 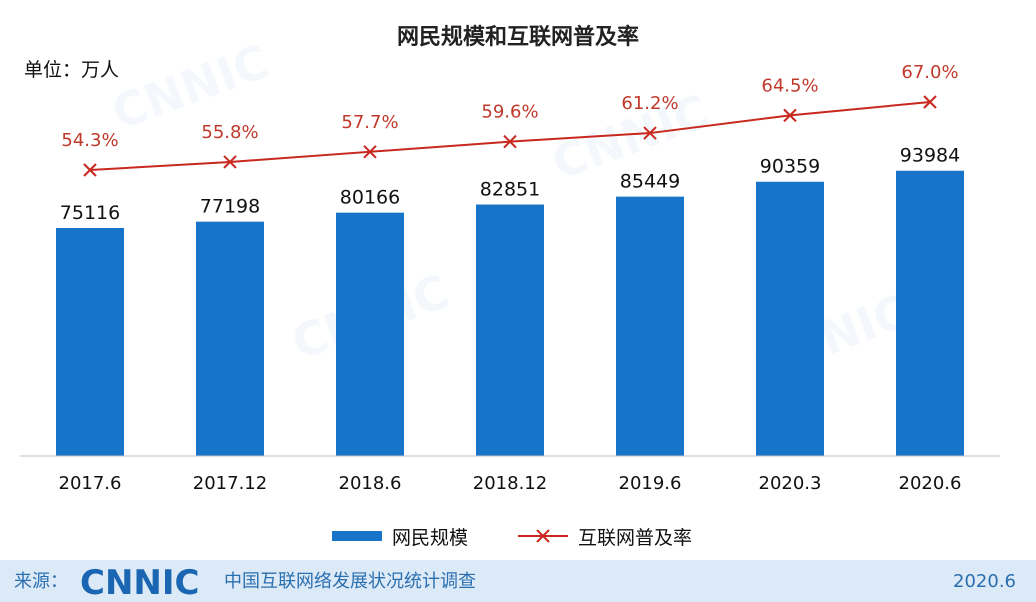 What do you see at coordinates (90, 483) in the screenshot?
I see `x-tick-label: 2017.6` at bounding box center [90, 483].